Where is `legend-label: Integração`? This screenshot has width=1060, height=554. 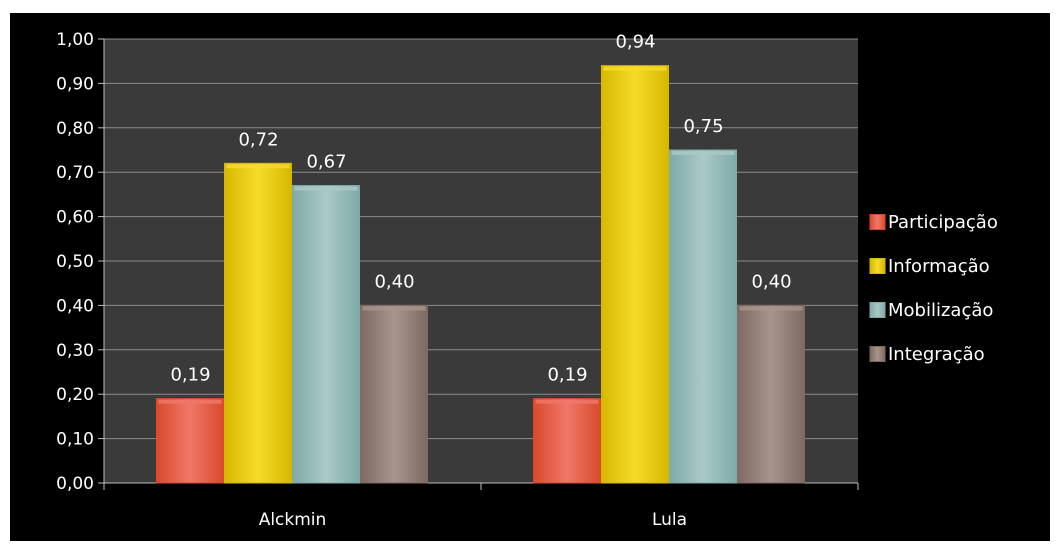
legend-label: Integração is located at coordinates (936, 354).